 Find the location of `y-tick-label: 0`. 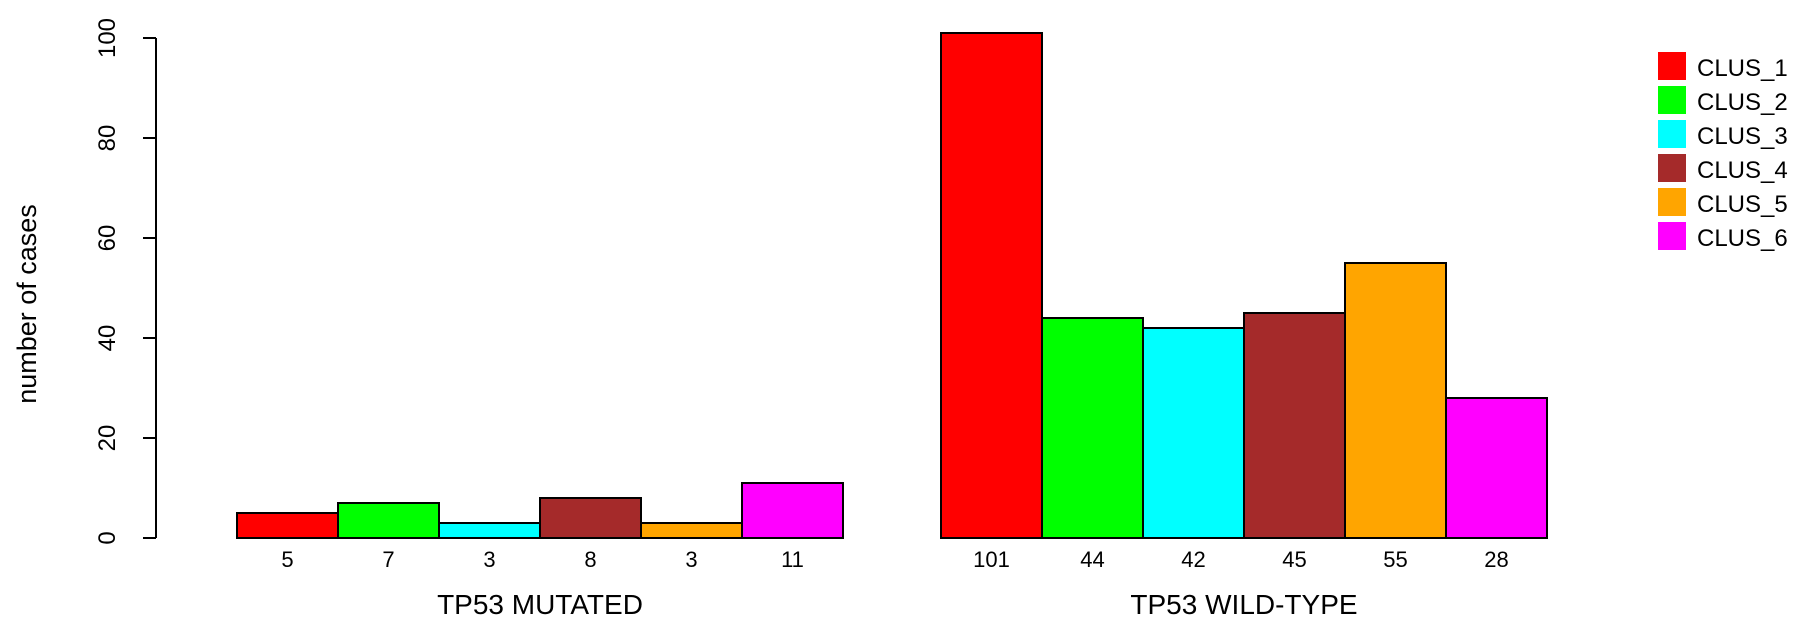

y-tick-label: 0 is located at coordinates (107, 537).